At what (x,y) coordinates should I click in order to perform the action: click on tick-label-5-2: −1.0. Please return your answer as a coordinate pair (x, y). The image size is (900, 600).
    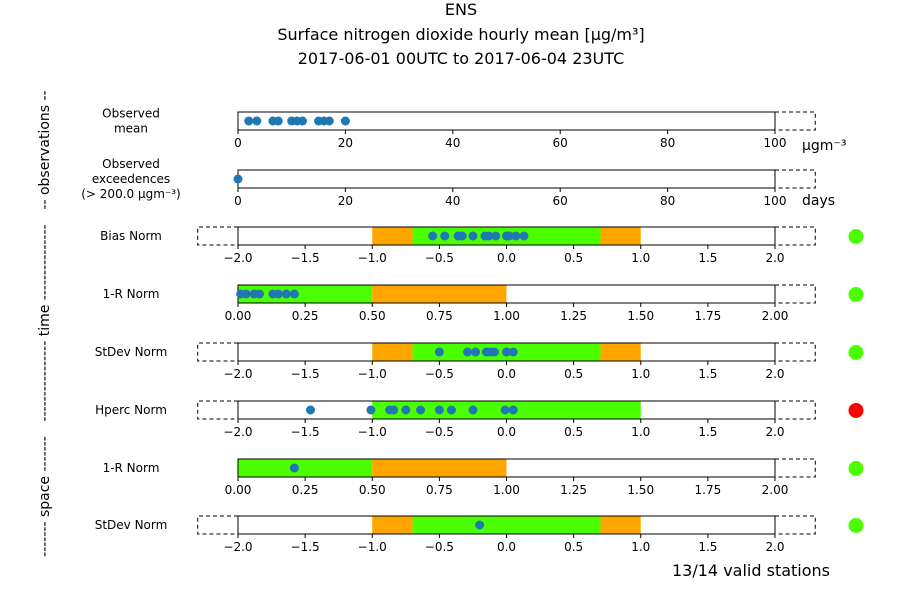
    Looking at the image, I should click on (372, 432).